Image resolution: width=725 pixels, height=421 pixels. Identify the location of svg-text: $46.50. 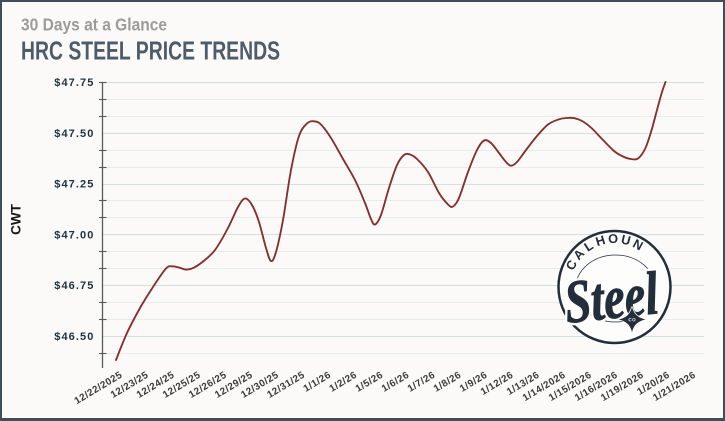
(74, 337).